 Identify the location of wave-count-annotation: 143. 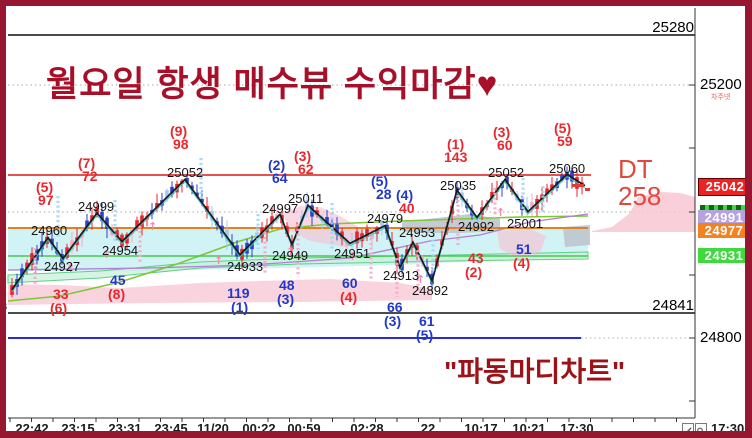
(456, 157).